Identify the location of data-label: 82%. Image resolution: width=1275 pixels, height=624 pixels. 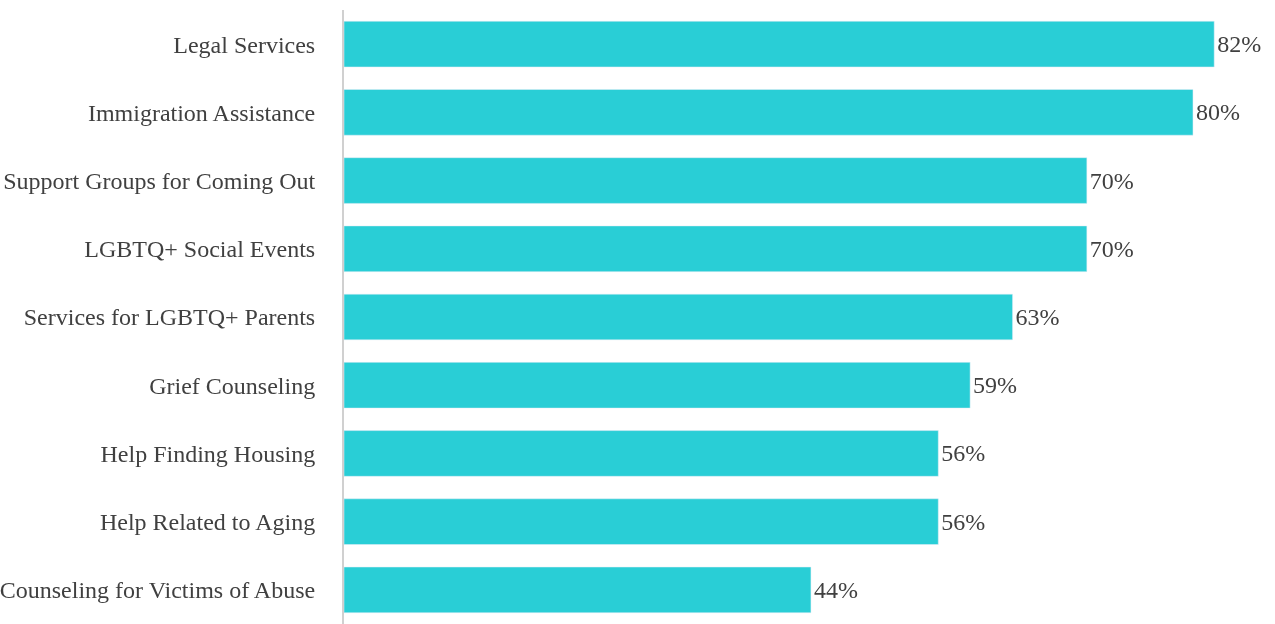
(1239, 44).